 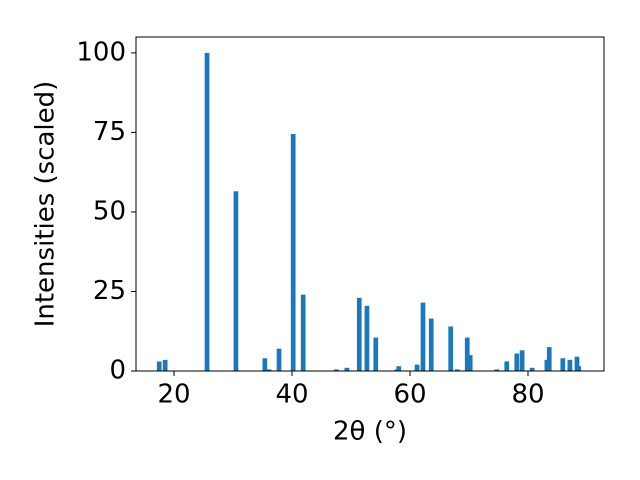 What do you see at coordinates (527, 395) in the screenshot?
I see `x-tick-label: 80` at bounding box center [527, 395].